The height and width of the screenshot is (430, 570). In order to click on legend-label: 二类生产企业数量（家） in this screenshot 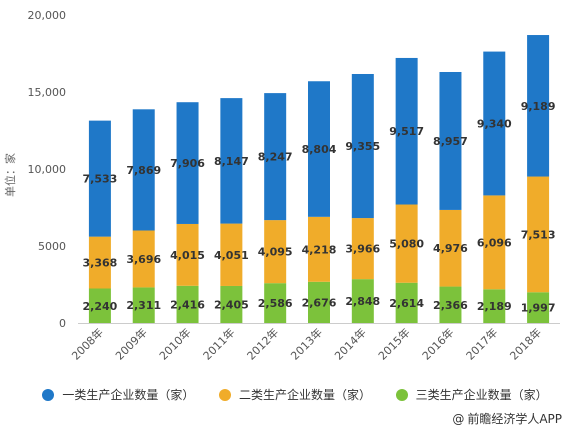, I will do `click(304, 395)`.